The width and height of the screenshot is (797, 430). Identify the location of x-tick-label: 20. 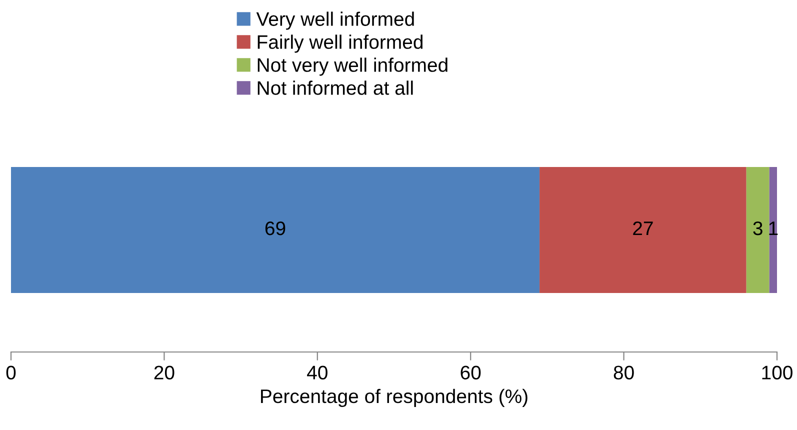
(164, 373).